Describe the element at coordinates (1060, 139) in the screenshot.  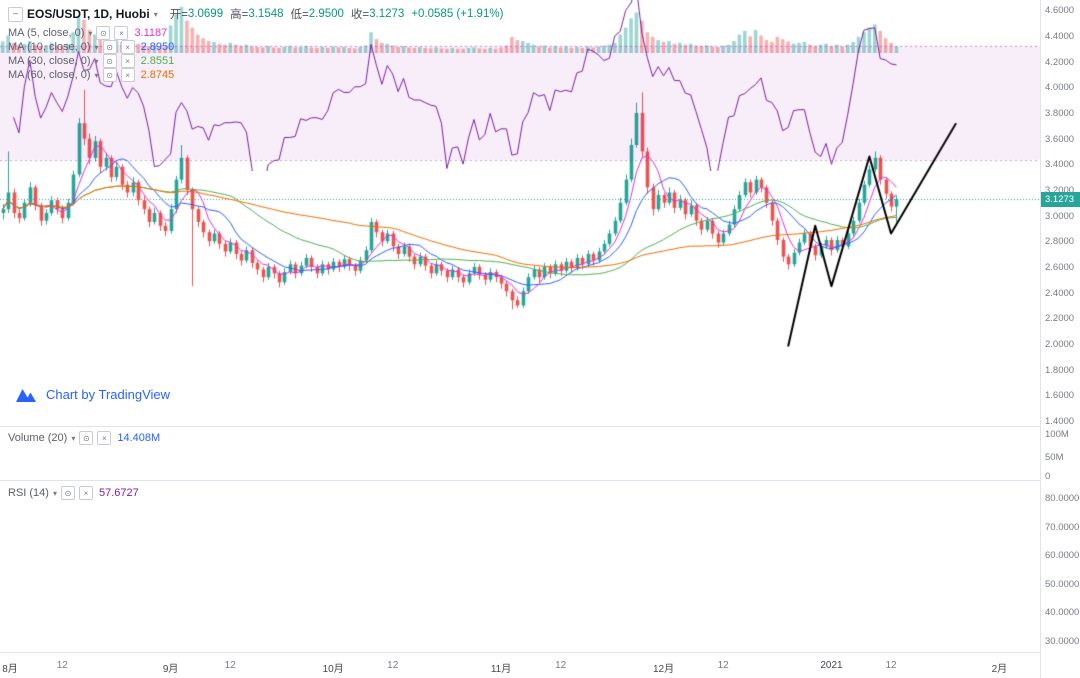
I see `price-axis-label: 3.6000` at that location.